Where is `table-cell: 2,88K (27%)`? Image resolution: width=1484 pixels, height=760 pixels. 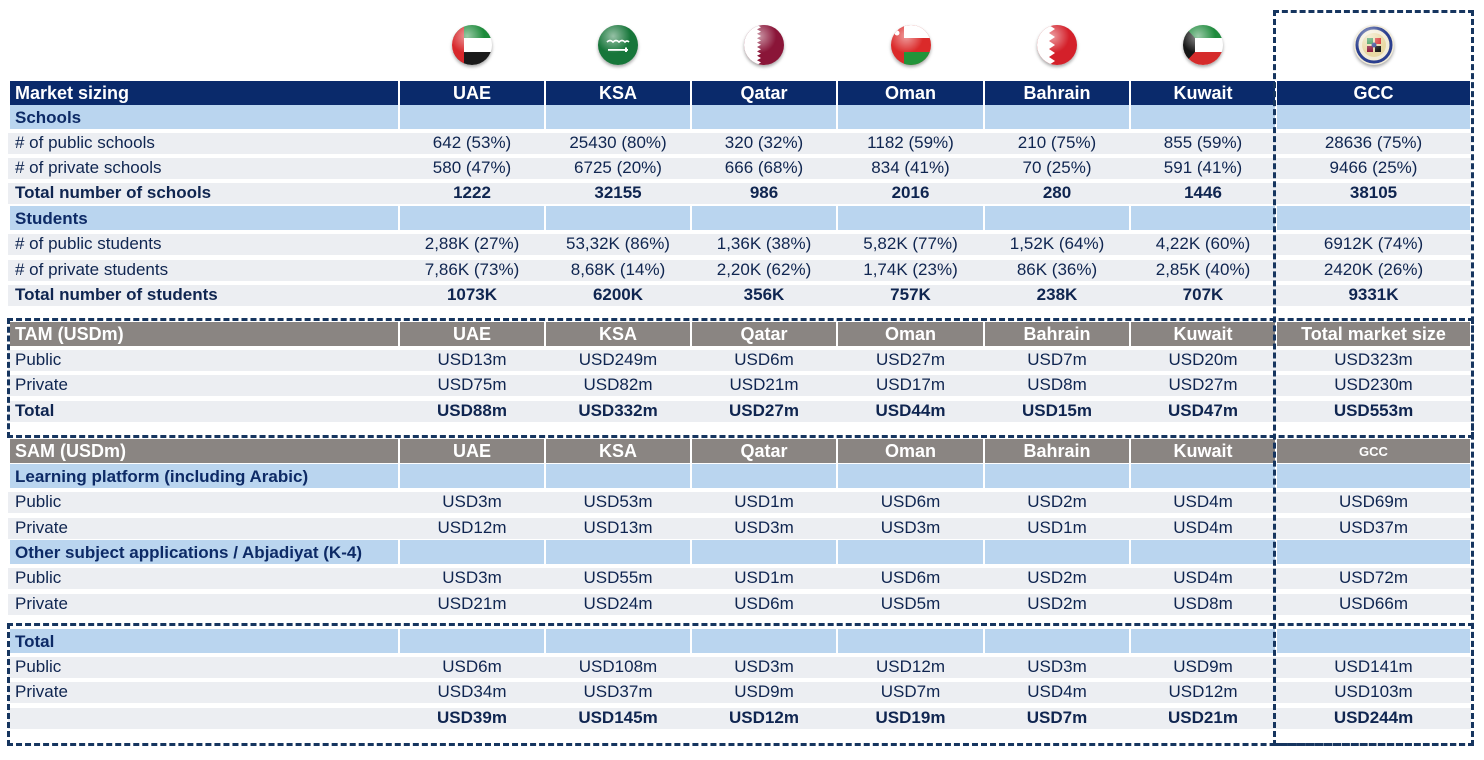 table-cell: 2,88K (27%) is located at coordinates (472, 243).